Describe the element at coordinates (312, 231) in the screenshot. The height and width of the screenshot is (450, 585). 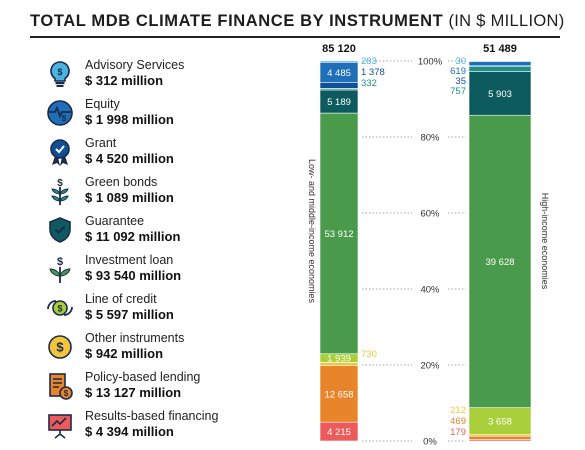
I see `category-label: Low- and middle-income economies` at that location.